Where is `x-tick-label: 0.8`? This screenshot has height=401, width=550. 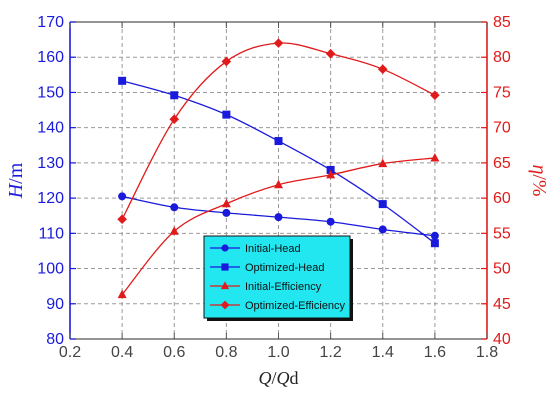 x-tick-label: 0.8 is located at coordinates (226, 352).